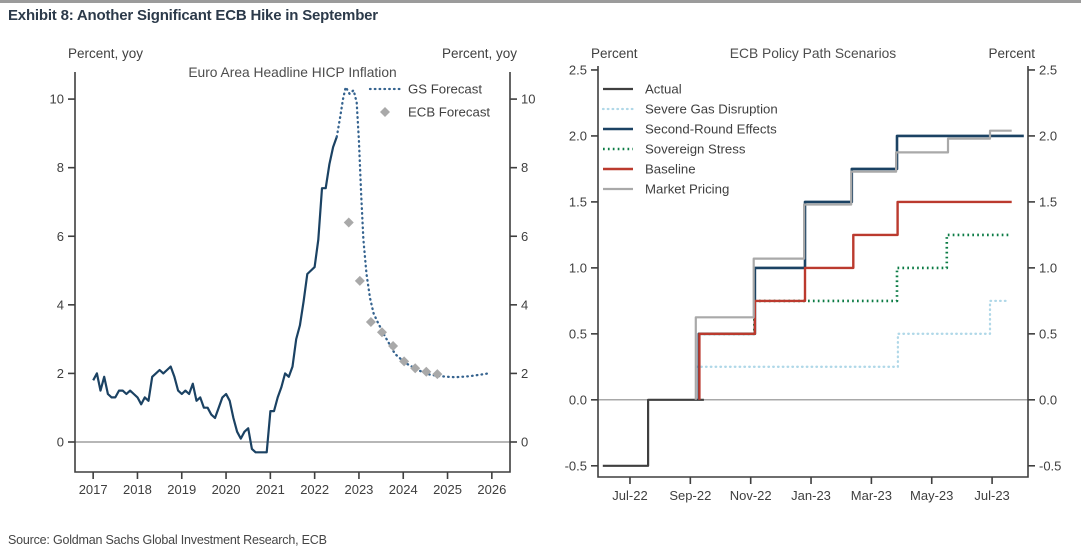 Image resolution: width=1081 pixels, height=556 pixels. I want to click on series-baseline, so click(855, 300).